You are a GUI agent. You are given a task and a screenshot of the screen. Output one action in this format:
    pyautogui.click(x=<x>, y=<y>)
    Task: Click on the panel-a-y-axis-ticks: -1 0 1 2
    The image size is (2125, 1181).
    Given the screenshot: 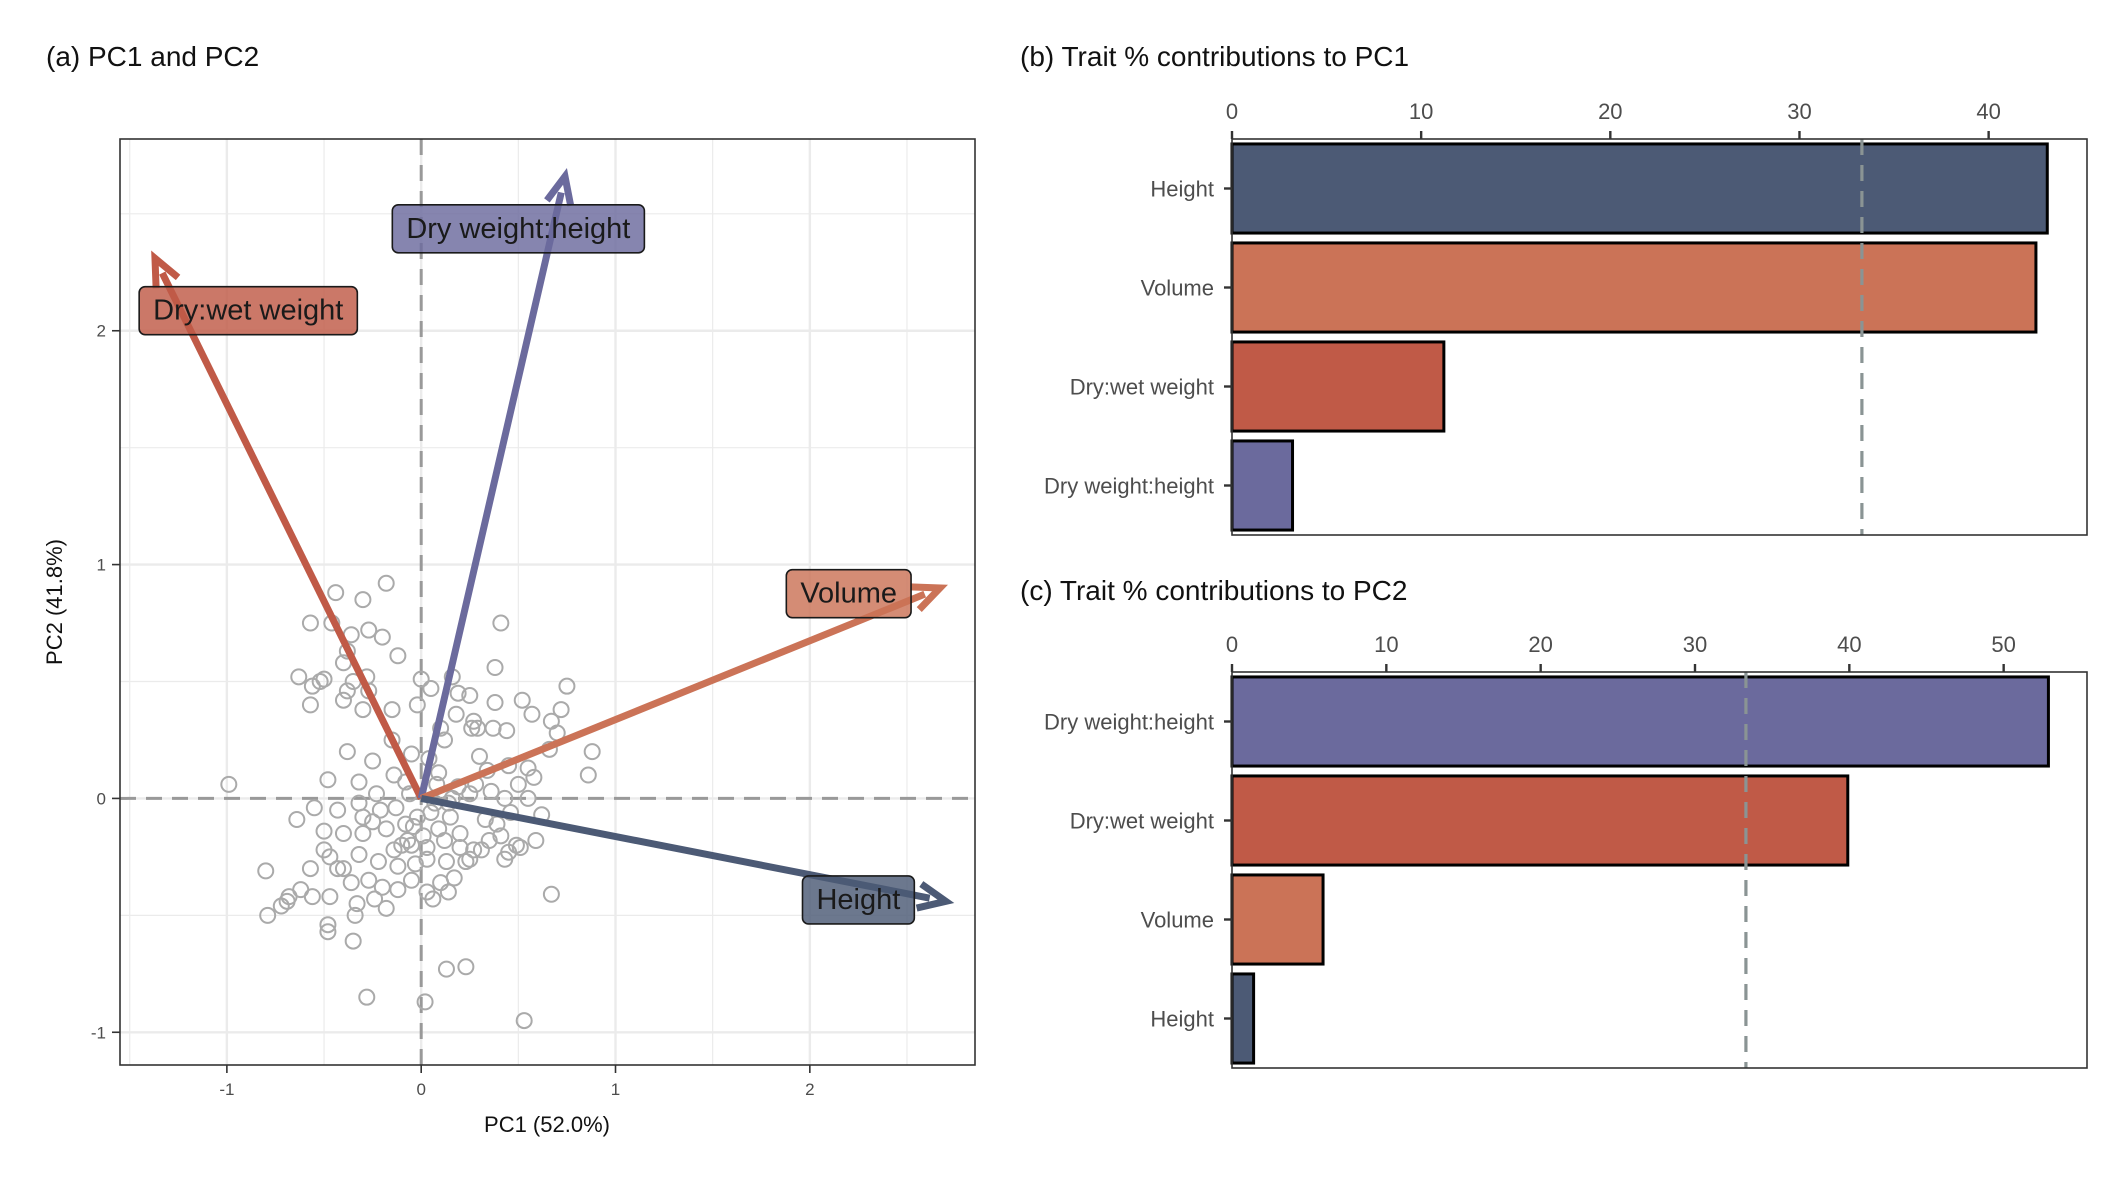 What is the action you would take?
    pyautogui.click(x=105, y=682)
    